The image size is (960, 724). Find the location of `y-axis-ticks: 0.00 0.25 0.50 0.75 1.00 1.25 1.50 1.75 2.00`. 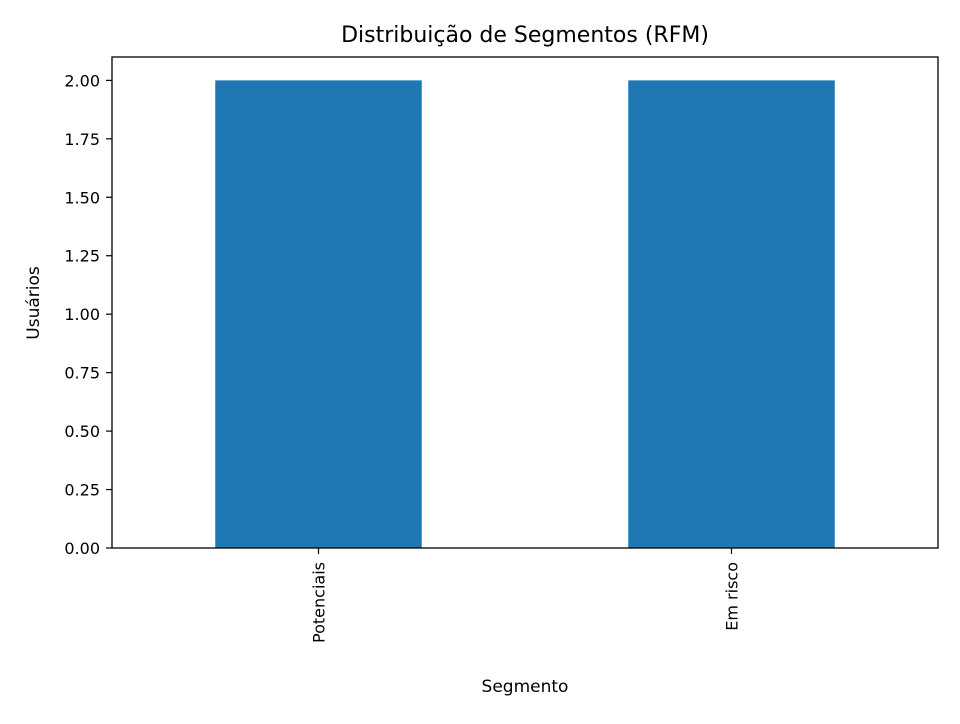

y-axis-ticks: 0.00 0.25 0.50 0.75 1.00 1.25 1.50 1.75 2.00 is located at coordinates (88, 314).